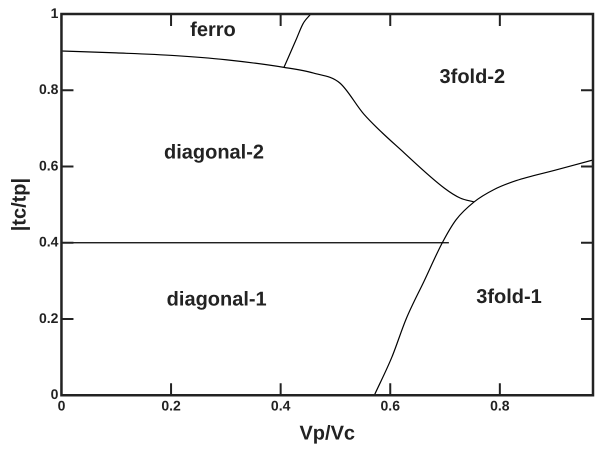 This screenshot has width=595, height=452. What do you see at coordinates (473, 77) in the screenshot?
I see `annotation: 3fold-2` at bounding box center [473, 77].